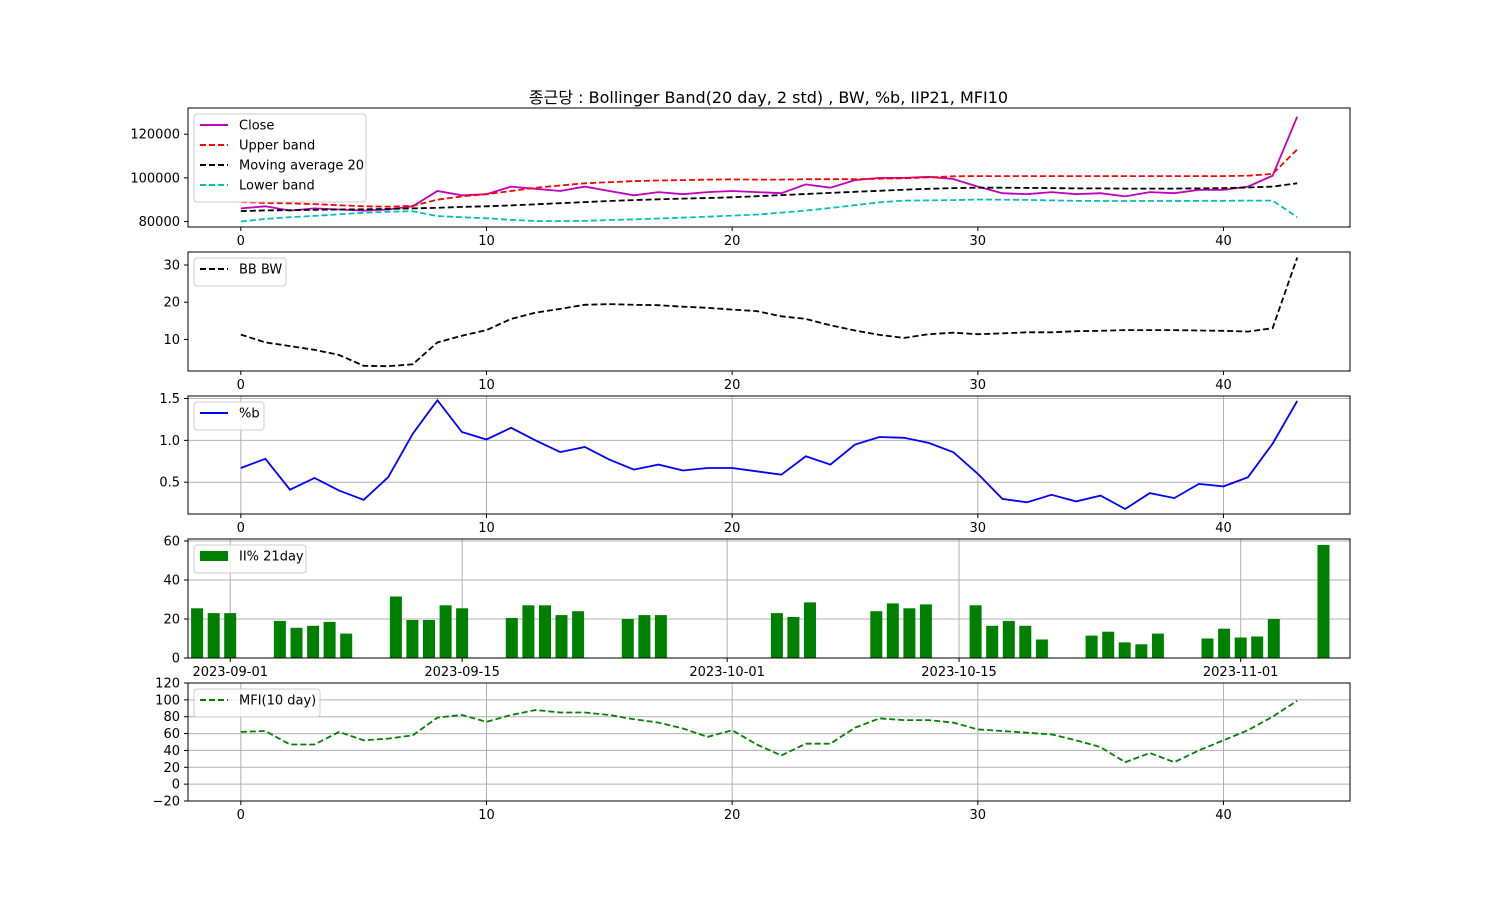 This screenshot has width=1500, height=900. I want to click on y-tick-label: 1.5, so click(169, 399).